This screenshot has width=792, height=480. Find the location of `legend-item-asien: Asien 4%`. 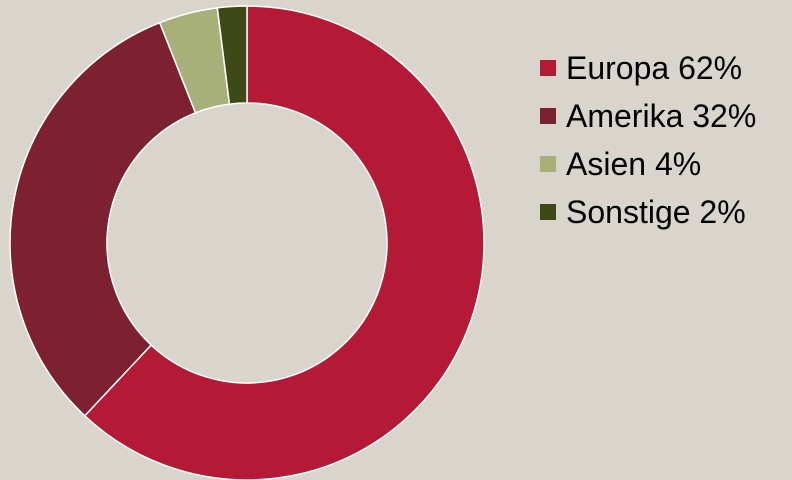

legend-item-asien: Asien 4% is located at coordinates (648, 164).